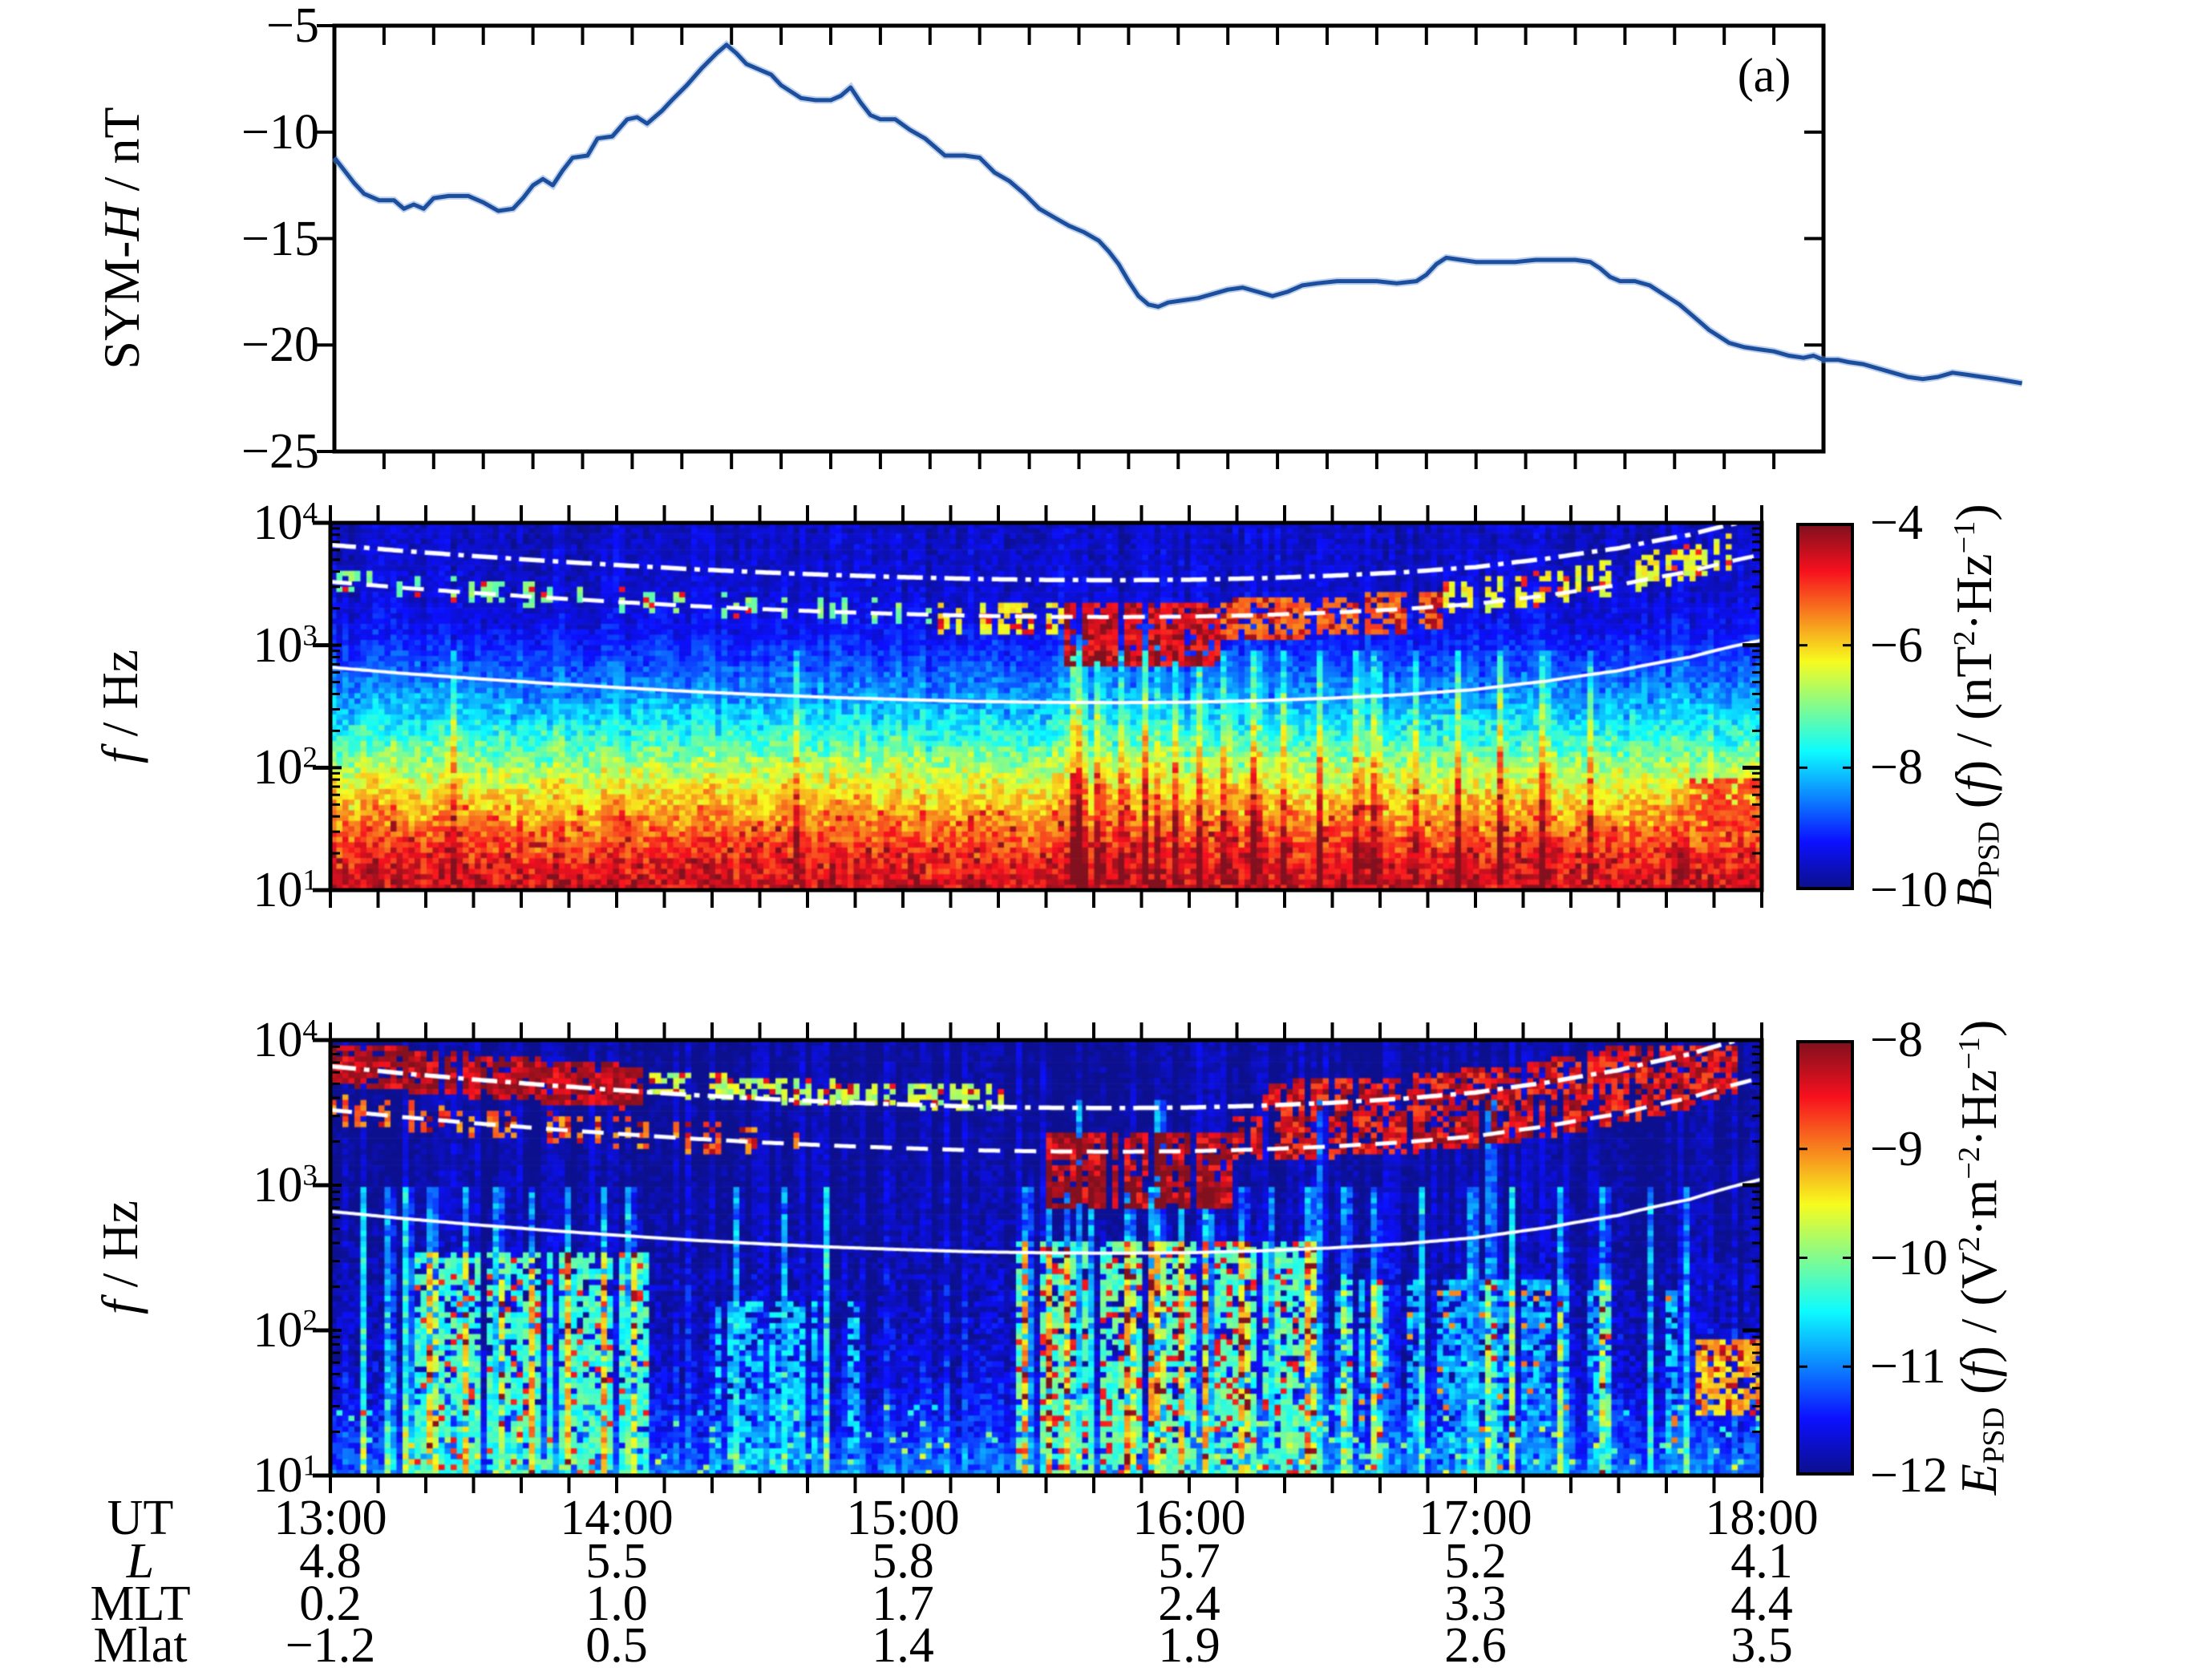  What do you see at coordinates (1896, 645) in the screenshot?
I see `colorbar-tick-label: −6` at bounding box center [1896, 645].